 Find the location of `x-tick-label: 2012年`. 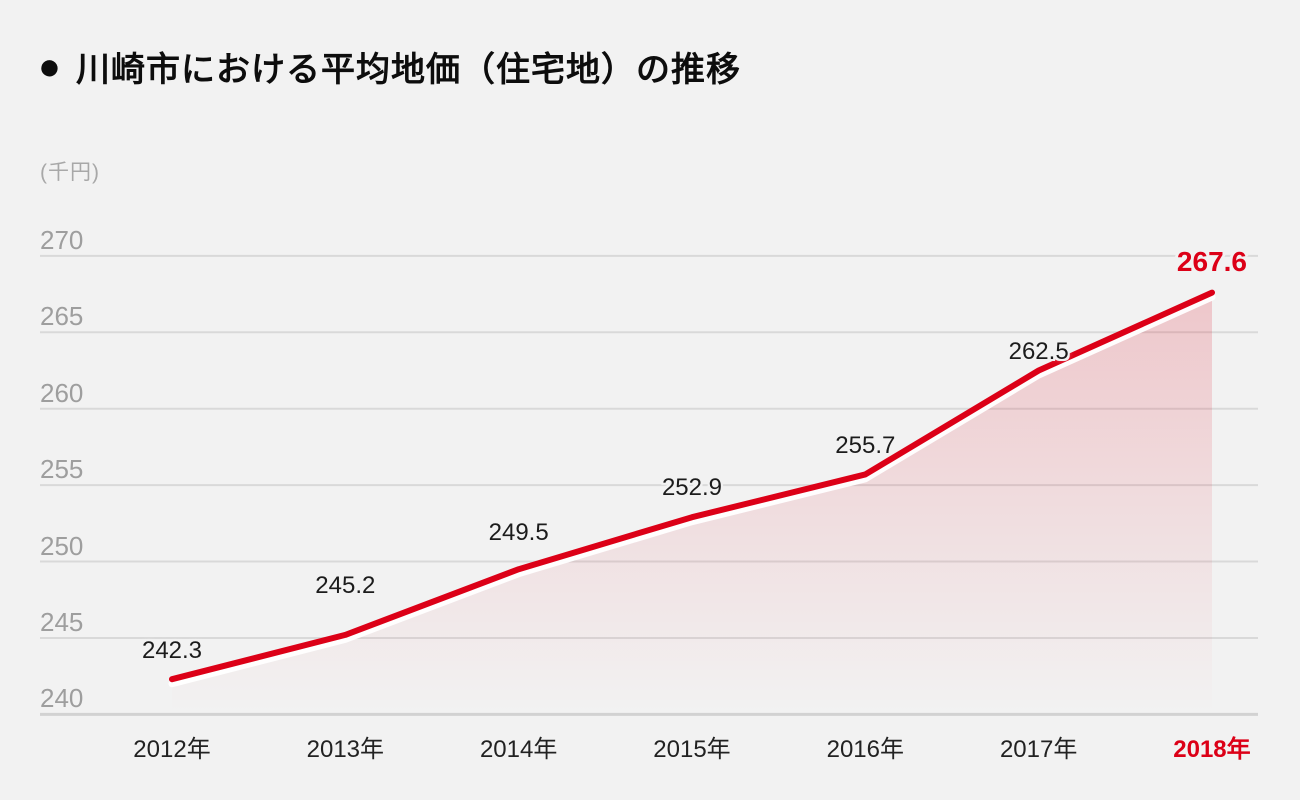

x-tick-label: 2012年 is located at coordinates (172, 749).